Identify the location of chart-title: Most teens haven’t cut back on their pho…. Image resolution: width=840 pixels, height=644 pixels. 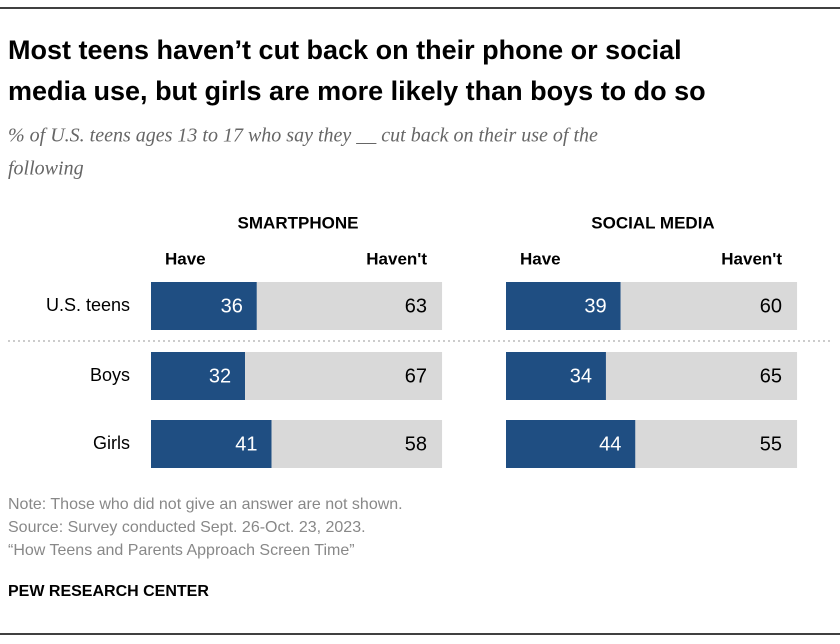
(345, 50).